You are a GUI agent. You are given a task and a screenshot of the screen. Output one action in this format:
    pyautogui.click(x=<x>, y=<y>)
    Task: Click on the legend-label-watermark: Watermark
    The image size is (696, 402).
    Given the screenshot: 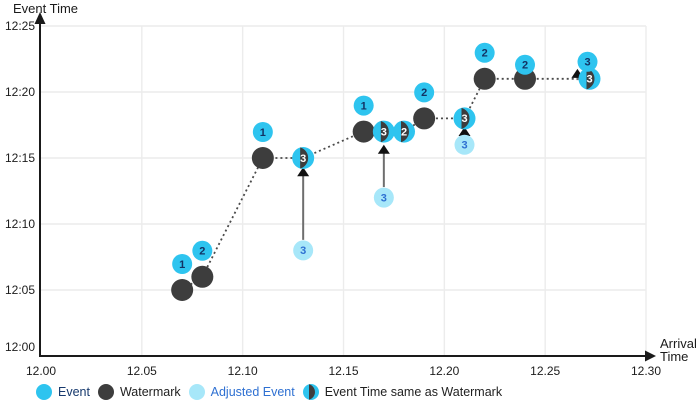 What is the action you would take?
    pyautogui.click(x=150, y=392)
    